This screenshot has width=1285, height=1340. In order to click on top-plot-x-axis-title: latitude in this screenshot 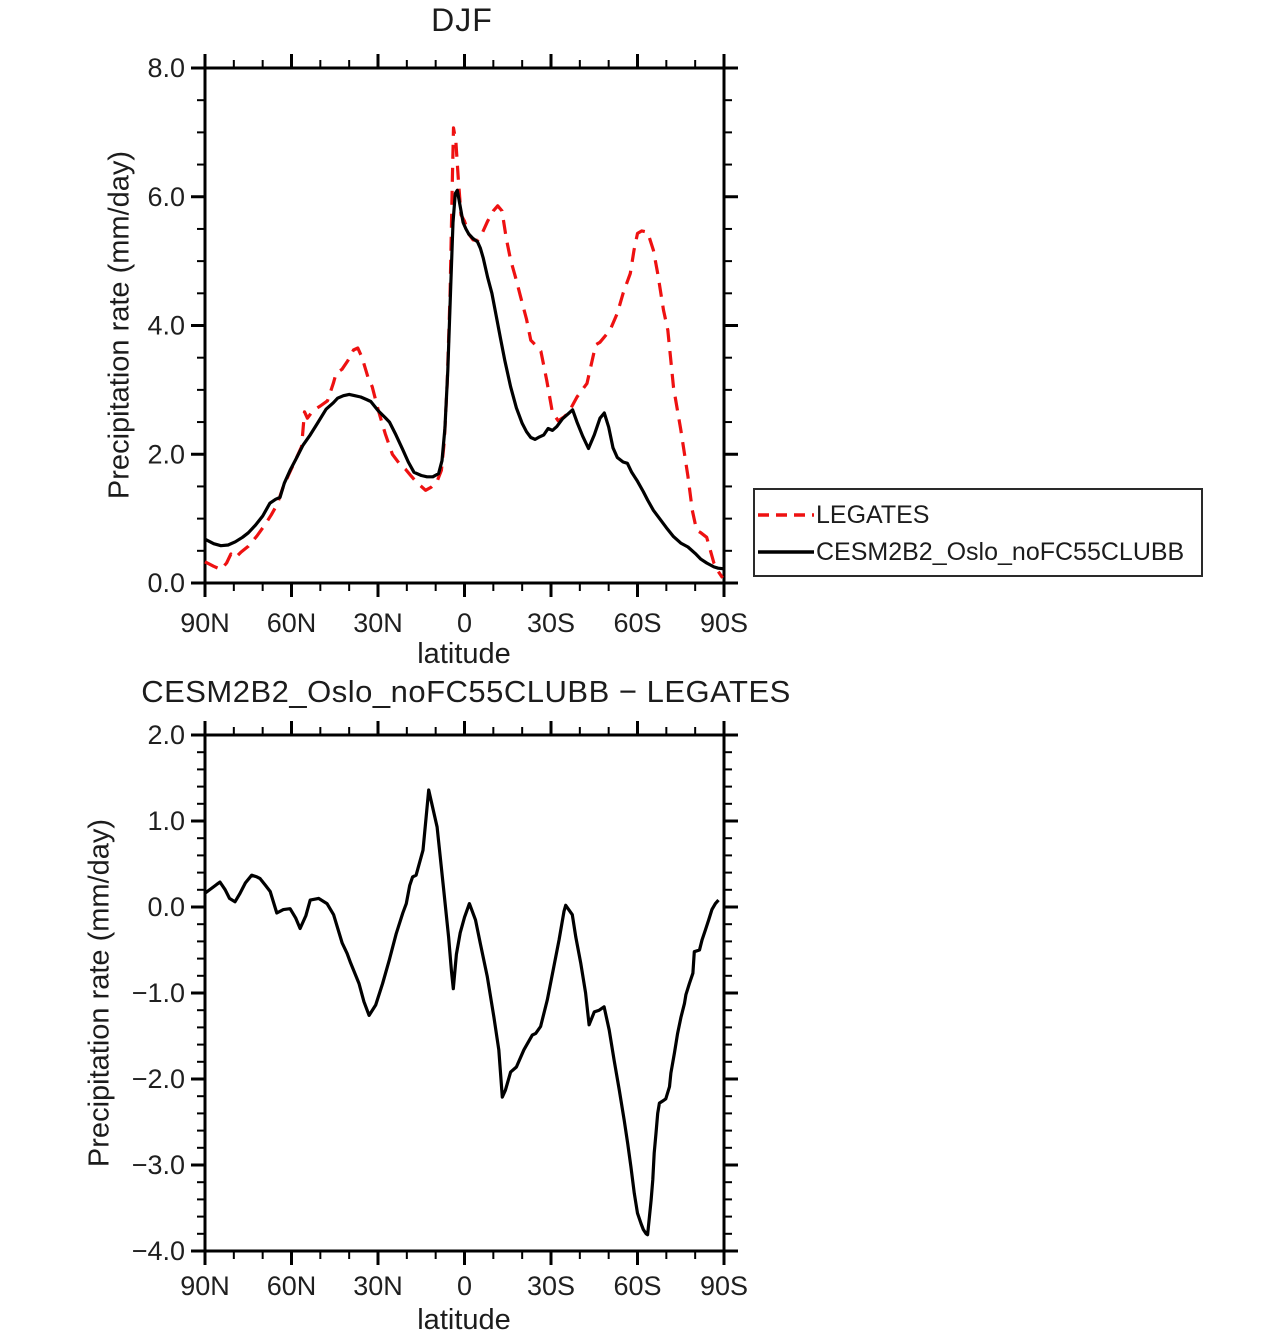, I will do `click(464, 654)`.